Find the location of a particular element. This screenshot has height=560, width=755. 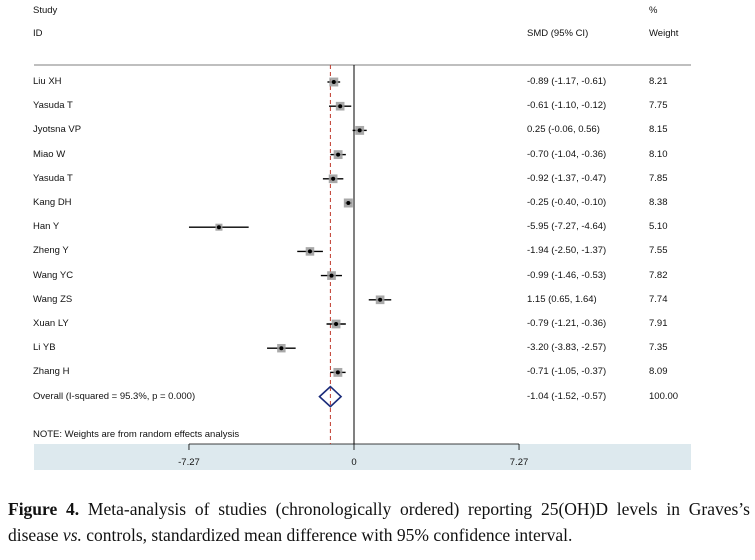

x-tick-label: 7.27 is located at coordinates (519, 462).